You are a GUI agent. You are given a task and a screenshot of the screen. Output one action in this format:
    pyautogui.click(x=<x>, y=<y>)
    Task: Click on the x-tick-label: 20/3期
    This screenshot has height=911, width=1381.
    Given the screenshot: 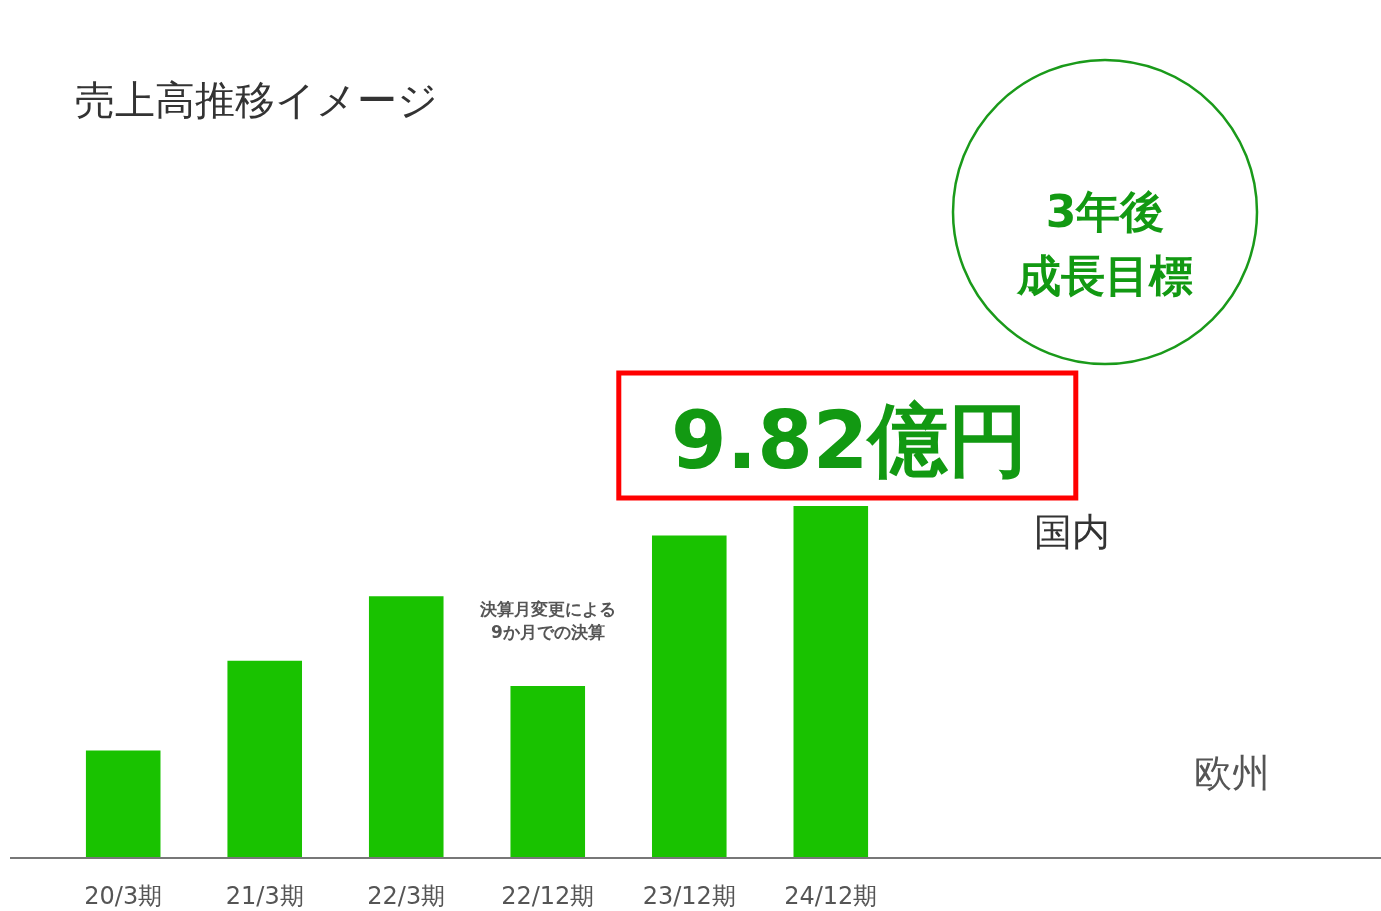 What is the action you would take?
    pyautogui.click(x=123, y=895)
    